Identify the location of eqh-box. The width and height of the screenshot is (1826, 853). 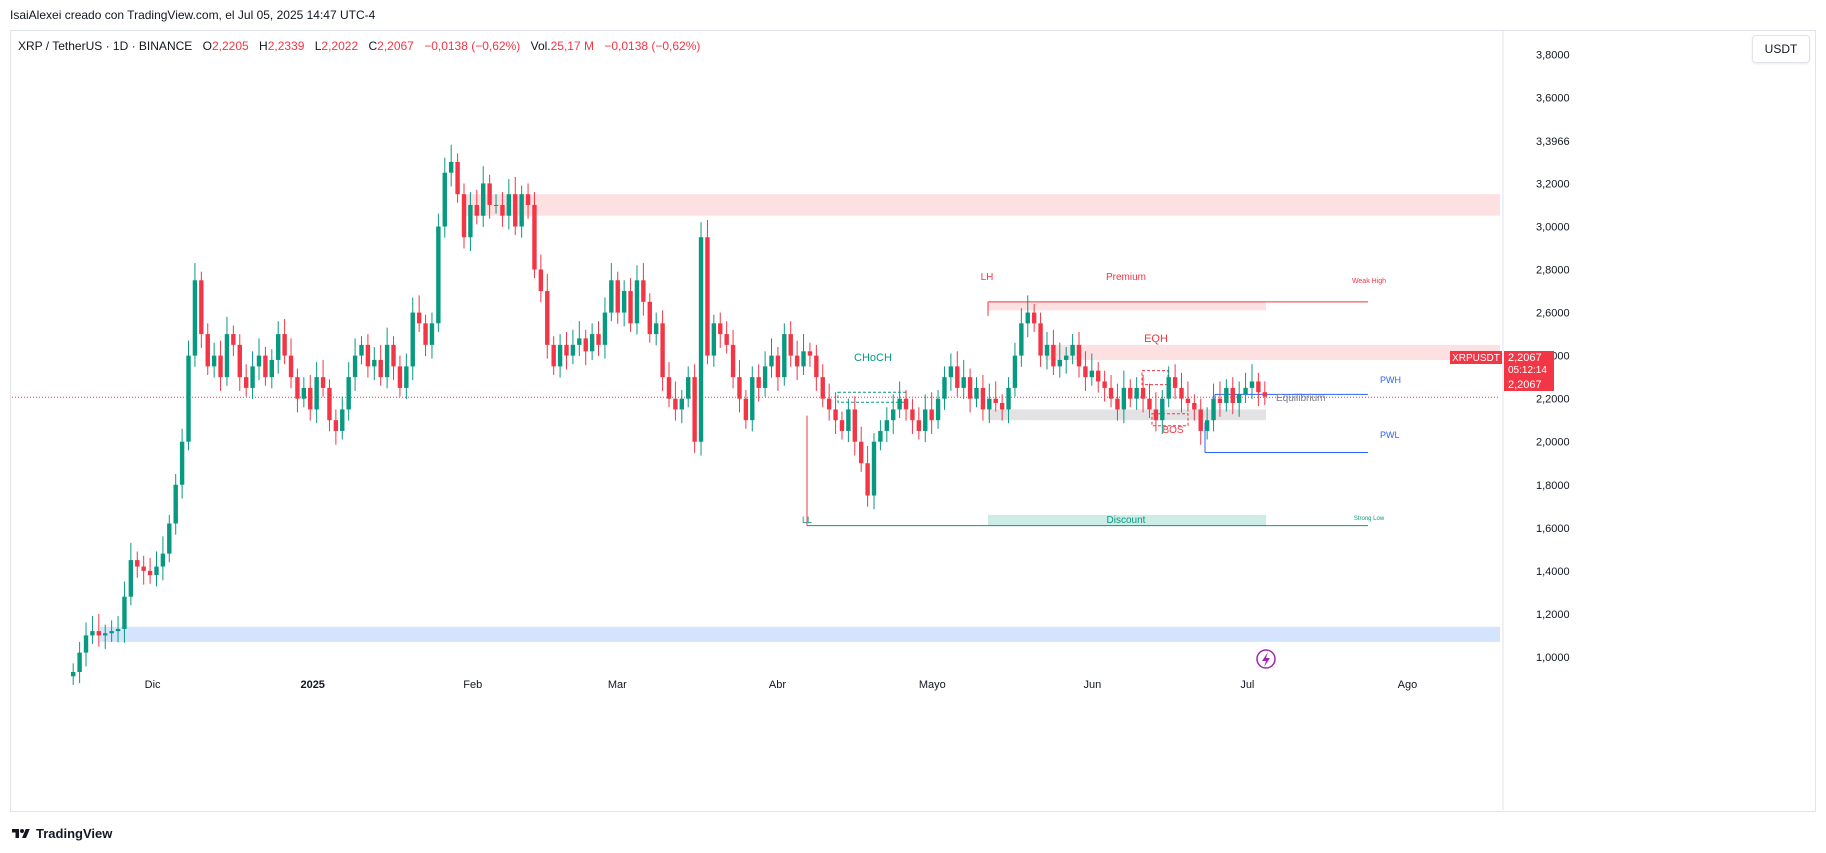
(1155, 378).